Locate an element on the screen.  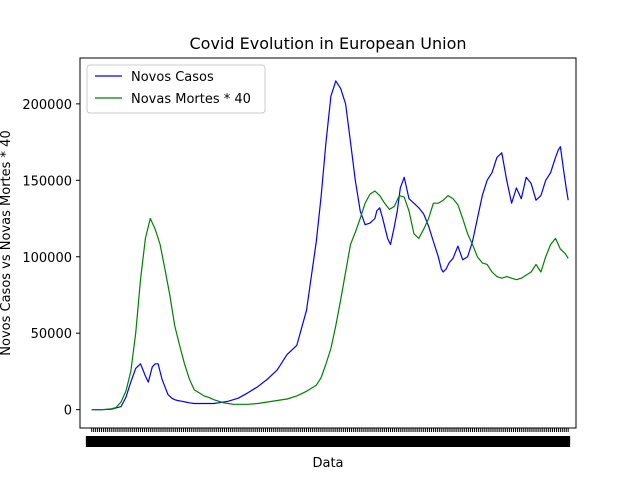
legend-box is located at coordinates (176, 89).